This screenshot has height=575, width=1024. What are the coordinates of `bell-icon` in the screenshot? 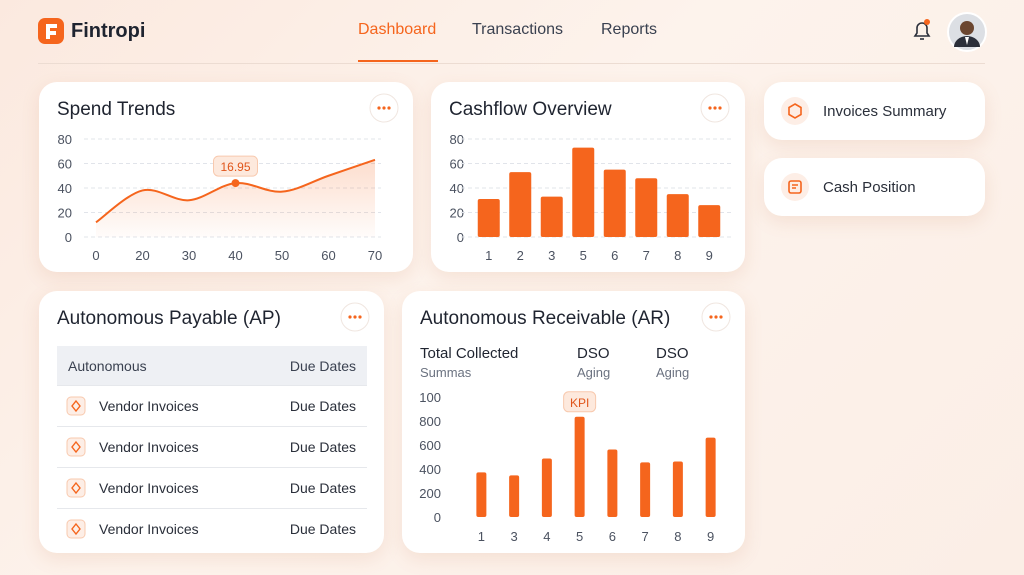 It's located at (922, 31).